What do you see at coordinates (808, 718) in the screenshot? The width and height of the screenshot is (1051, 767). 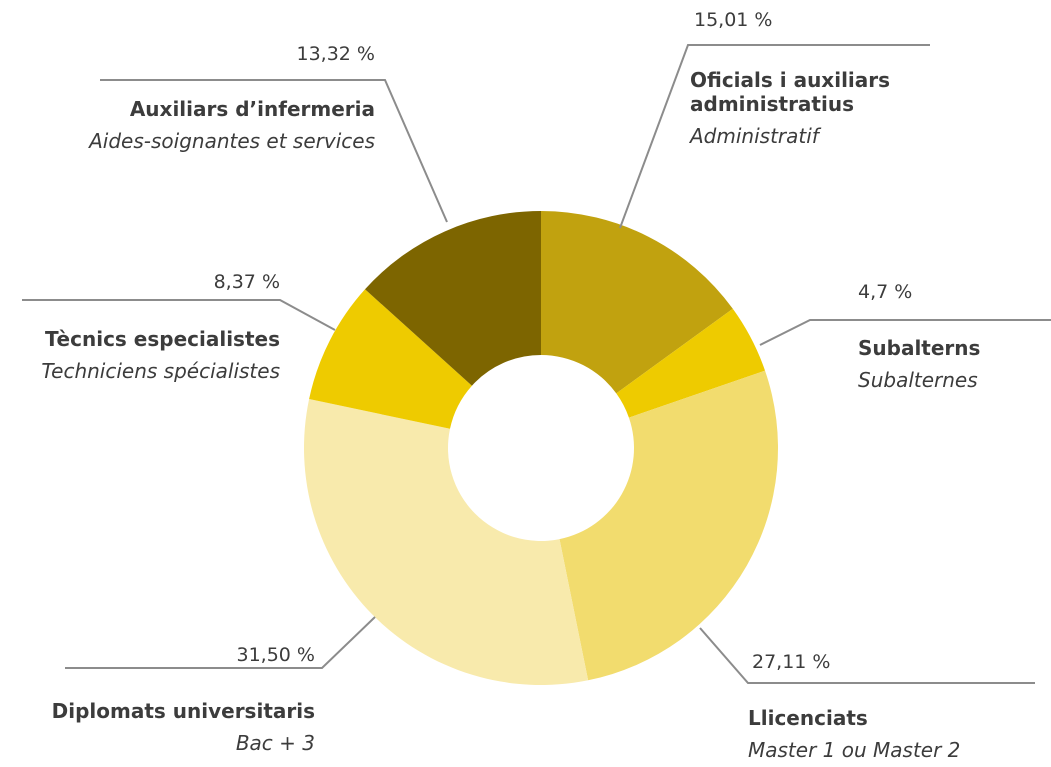 I see `category-label: Llicenciats` at bounding box center [808, 718].